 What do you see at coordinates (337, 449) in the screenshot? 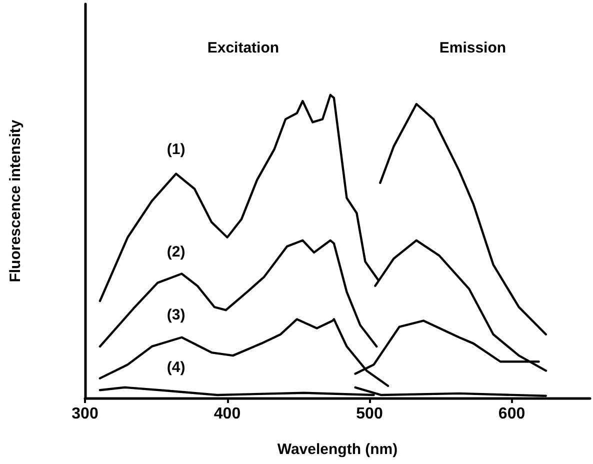
I see `x-axis-title: Wavelength (nm)` at bounding box center [337, 449].